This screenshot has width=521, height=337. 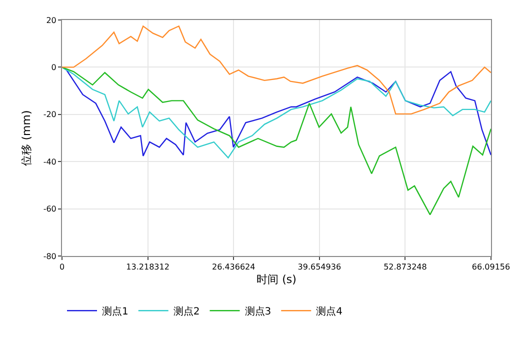 What do you see at coordinates (148, 267) in the screenshot?
I see `x-tick-label: 13.218312` at bounding box center [148, 267].